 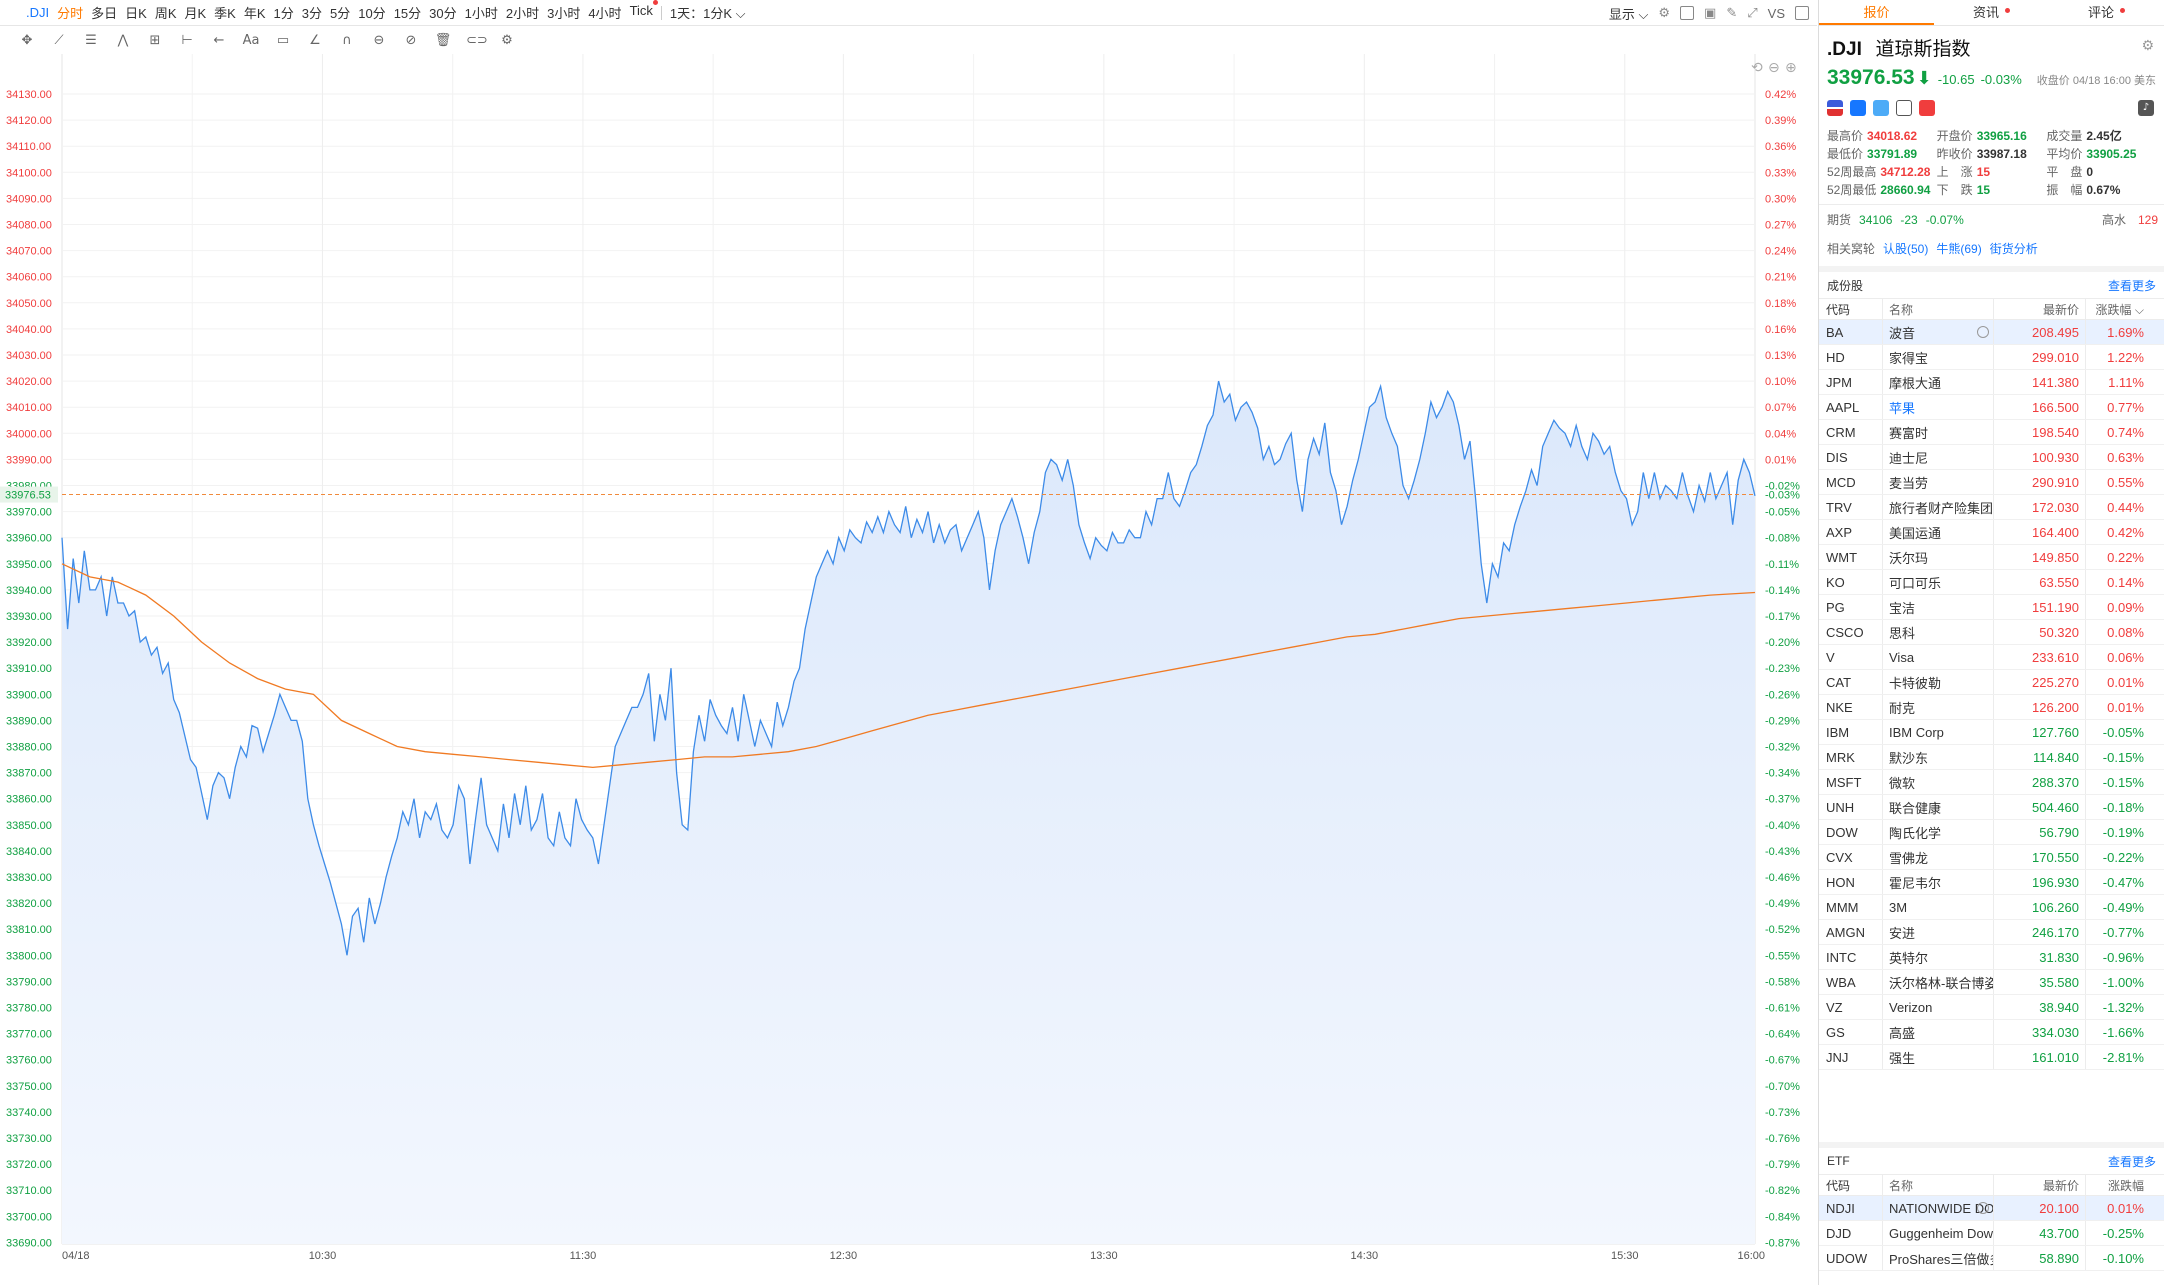 I want to click on favorite-heart-icon, so click(x=1927, y=108).